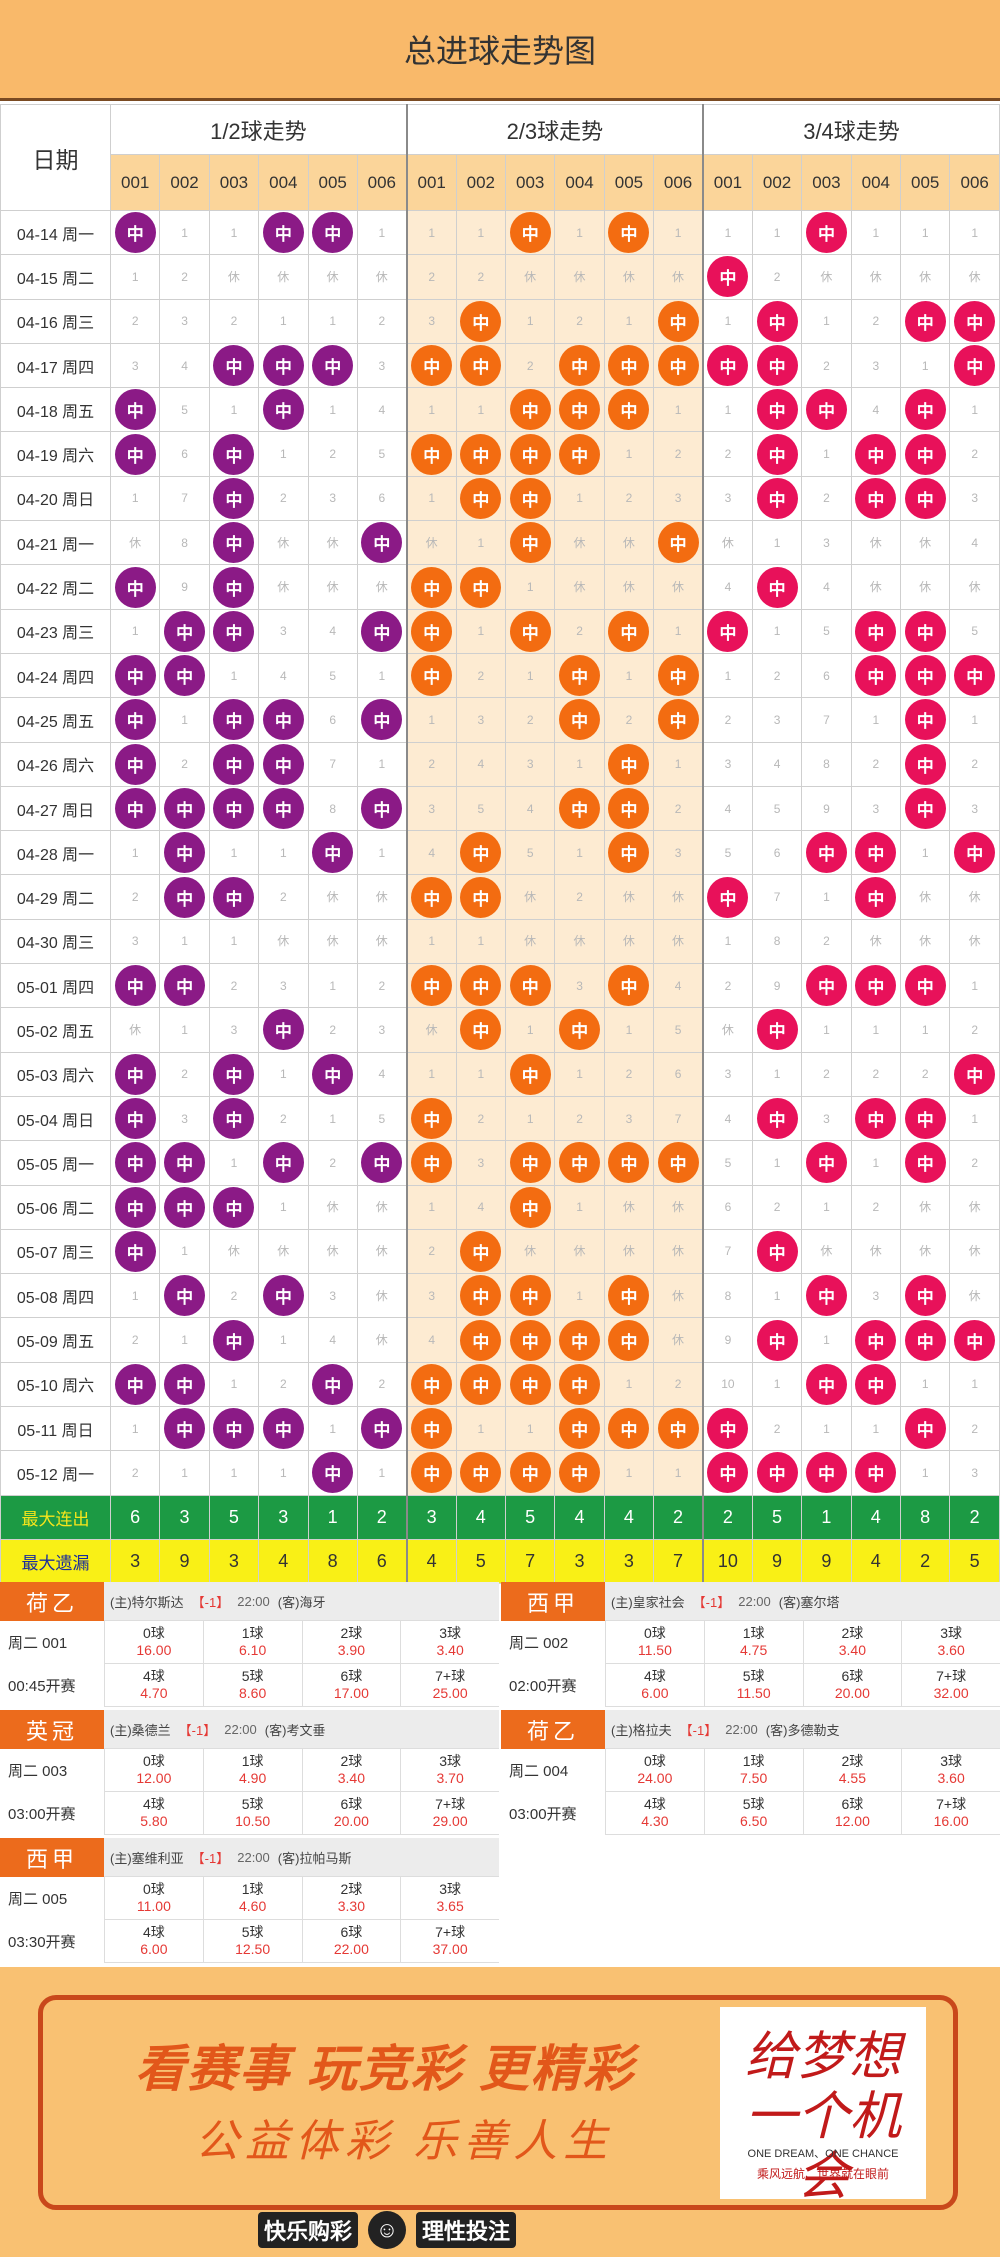 The width and height of the screenshot is (1000, 2257). Describe the element at coordinates (449, 1898) in the screenshot. I see `odds-option: 3球 3.65` at that location.